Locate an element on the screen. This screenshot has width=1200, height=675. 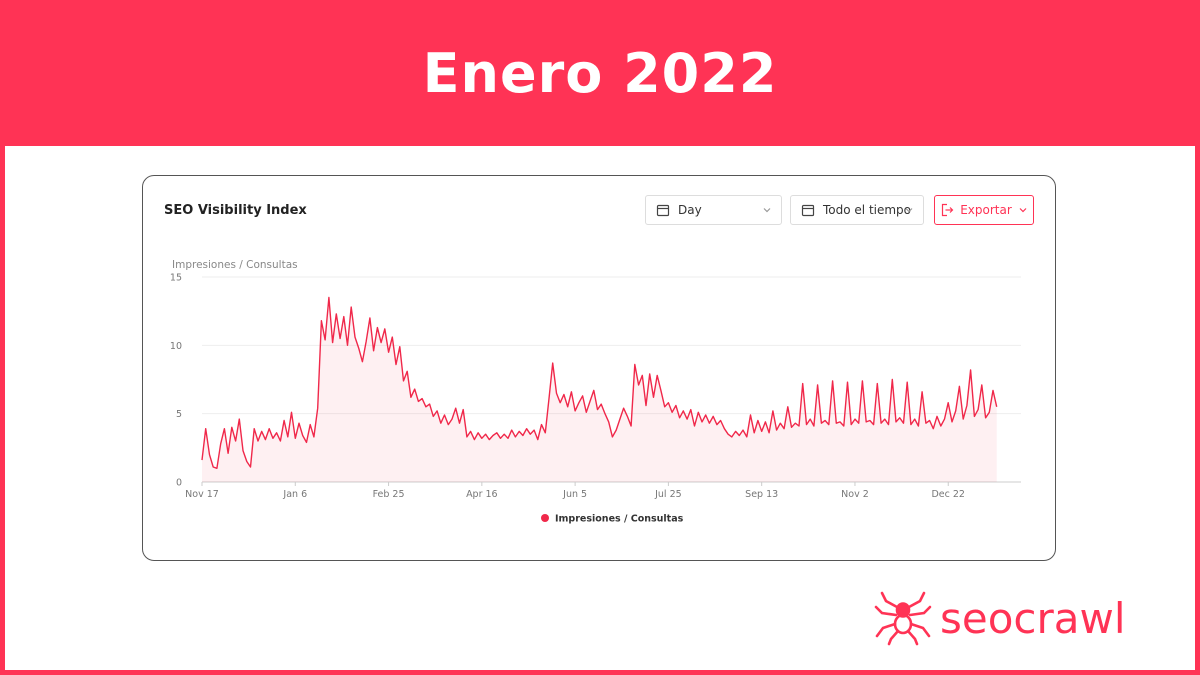
export-button: Exportar is located at coordinates (984, 210).